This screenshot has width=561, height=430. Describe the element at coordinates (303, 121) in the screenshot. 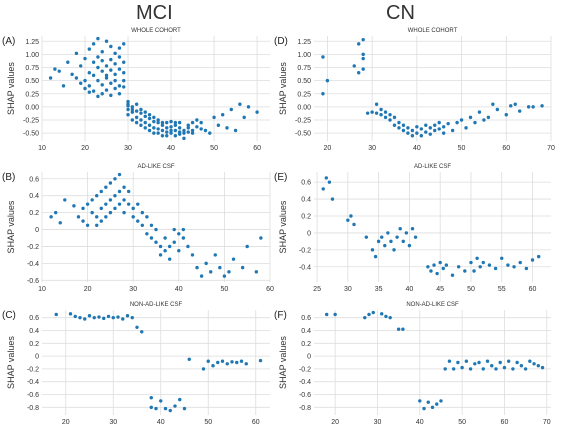

I see `y-tick-label: -0.25` at that location.